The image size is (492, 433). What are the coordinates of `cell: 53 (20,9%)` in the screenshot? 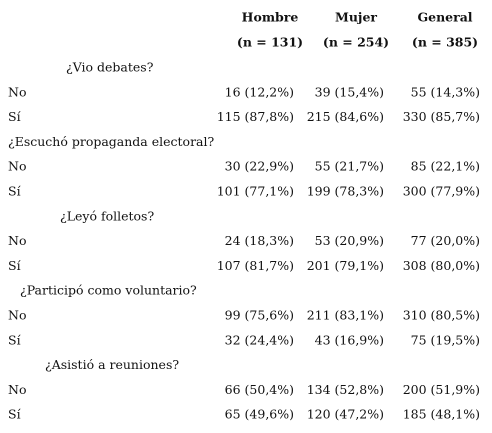 It's located at (349, 240).